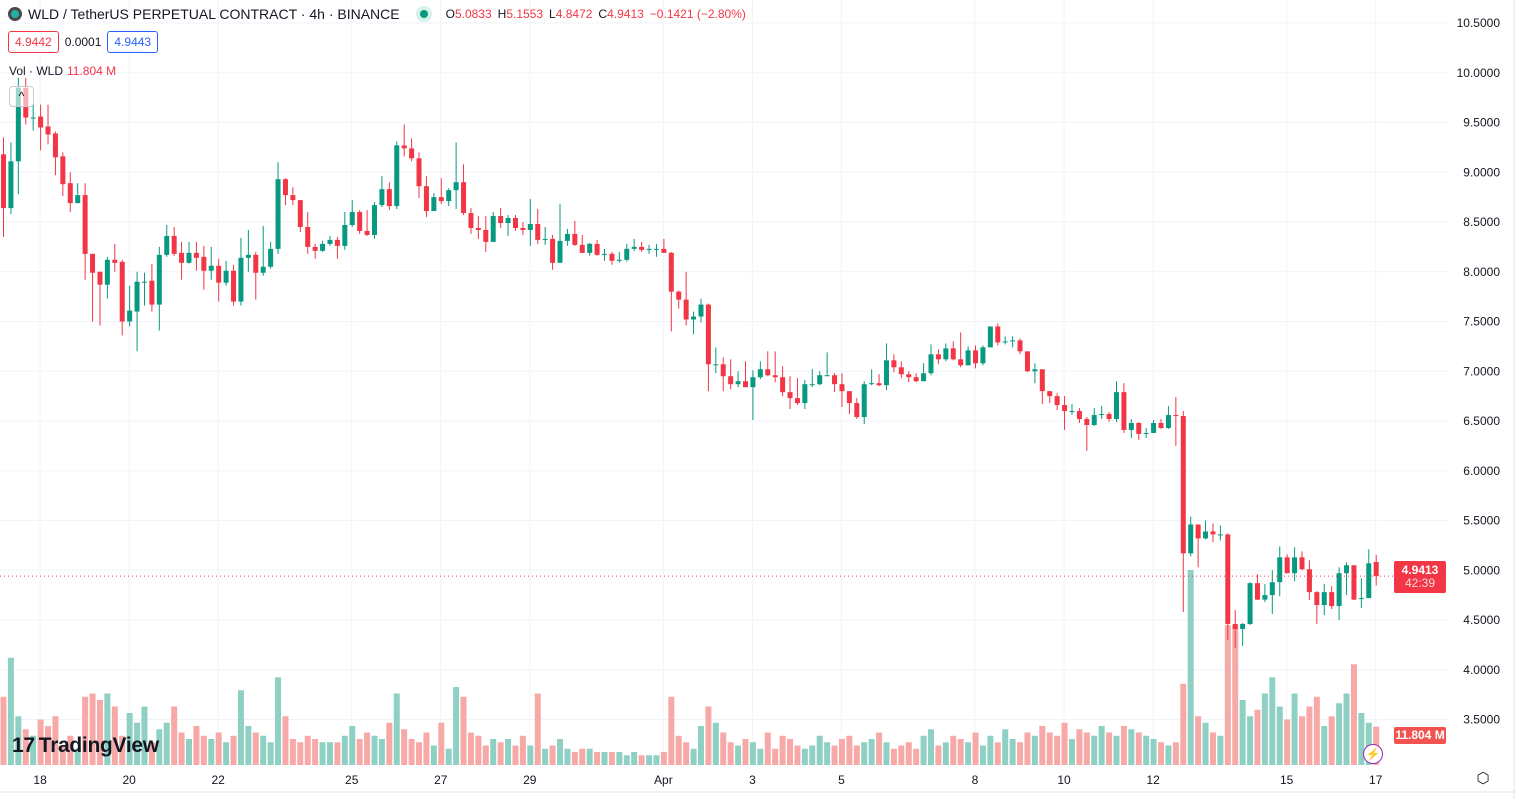 The width and height of the screenshot is (1516, 799). Describe the element at coordinates (33, 42) in the screenshot. I see `sell-button: 4.9442` at that location.